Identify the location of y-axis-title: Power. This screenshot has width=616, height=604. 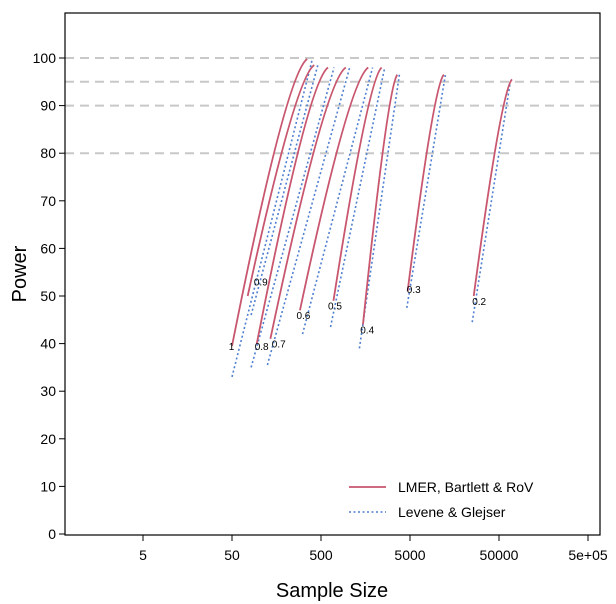
(20, 273).